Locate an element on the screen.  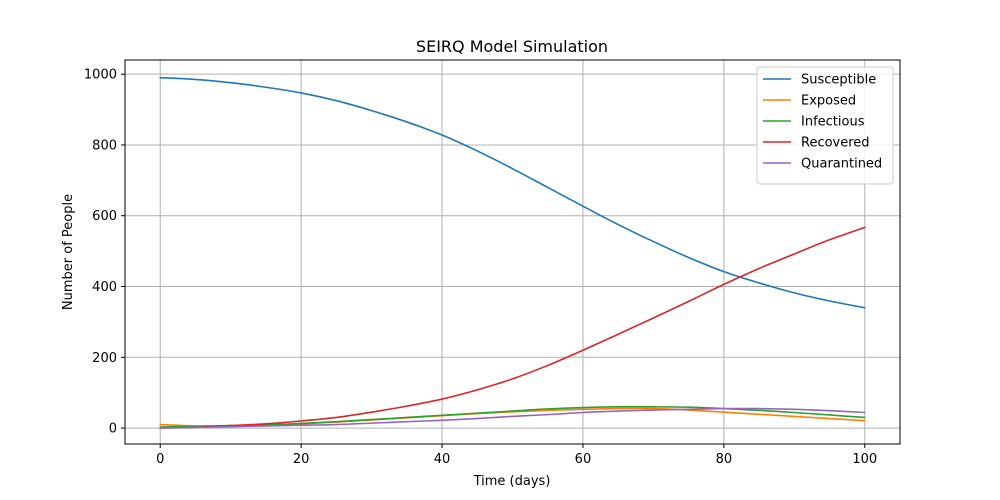
legend-label-infectious: Infectious is located at coordinates (833, 122).